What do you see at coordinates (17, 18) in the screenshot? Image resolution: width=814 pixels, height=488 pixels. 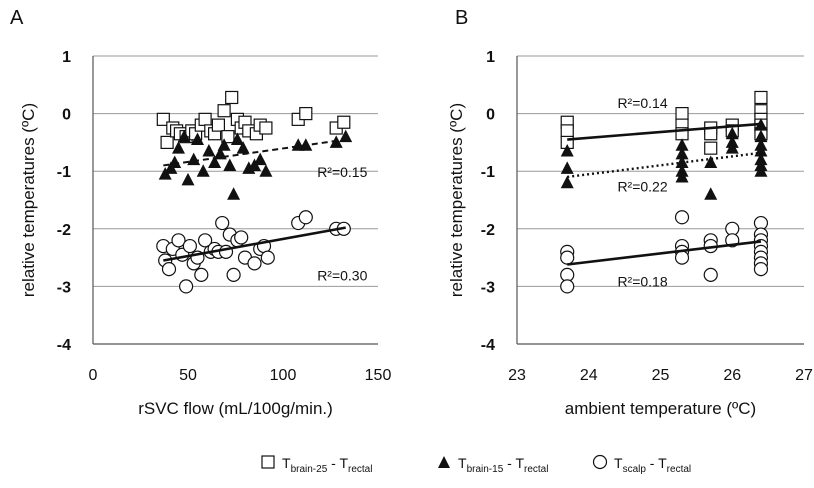 I see `panel-letter: A` at bounding box center [17, 18].